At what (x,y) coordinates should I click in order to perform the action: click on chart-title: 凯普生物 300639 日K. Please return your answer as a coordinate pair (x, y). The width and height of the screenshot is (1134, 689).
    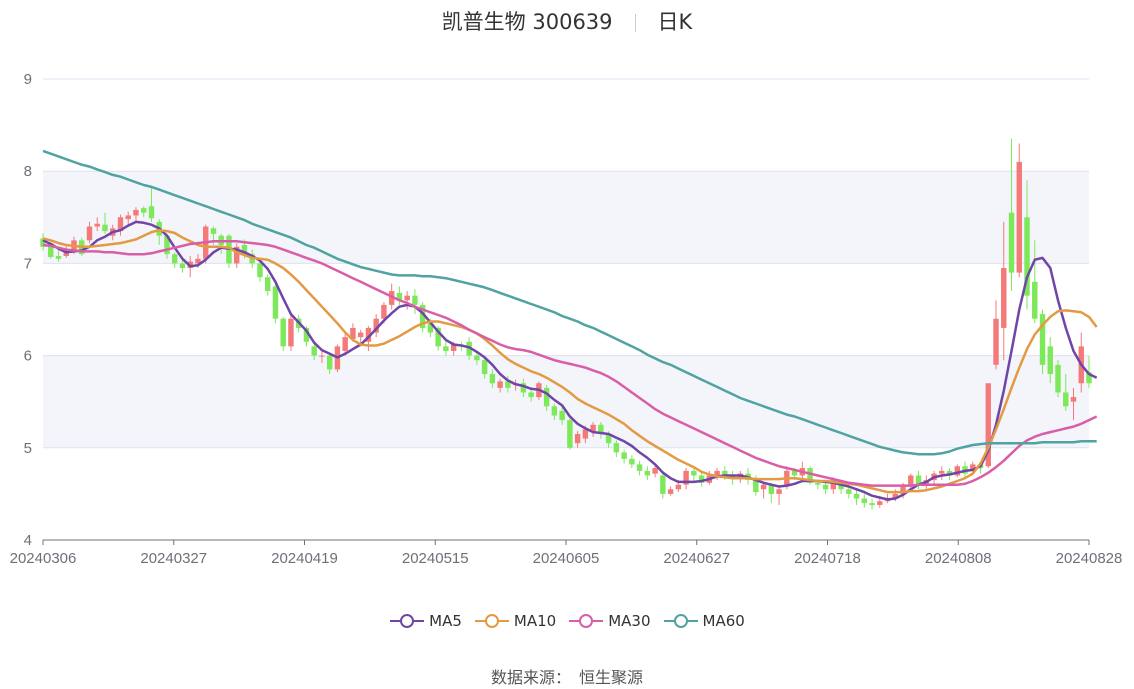
    Looking at the image, I should click on (567, 21).